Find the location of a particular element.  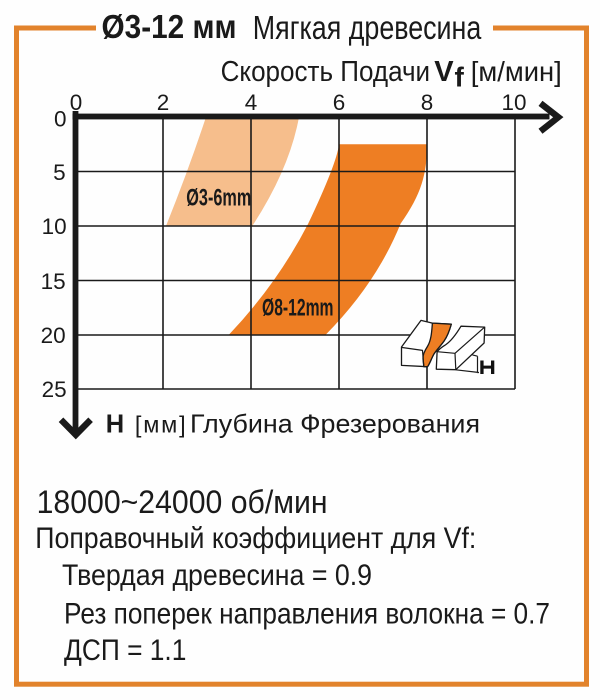

svg-text: 25 is located at coordinates (54, 389).